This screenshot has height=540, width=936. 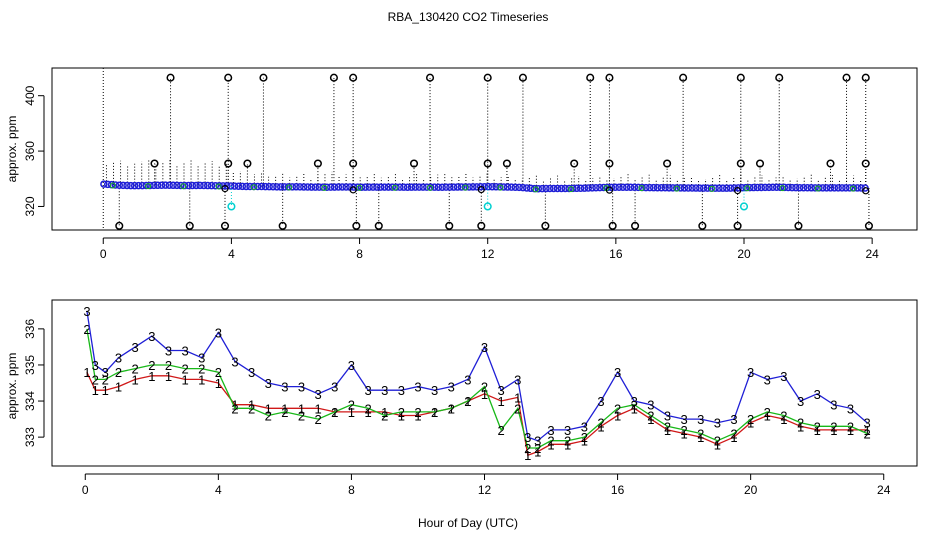 I want to click on top-panel-y-tick-label: 400, so click(x=30, y=95).